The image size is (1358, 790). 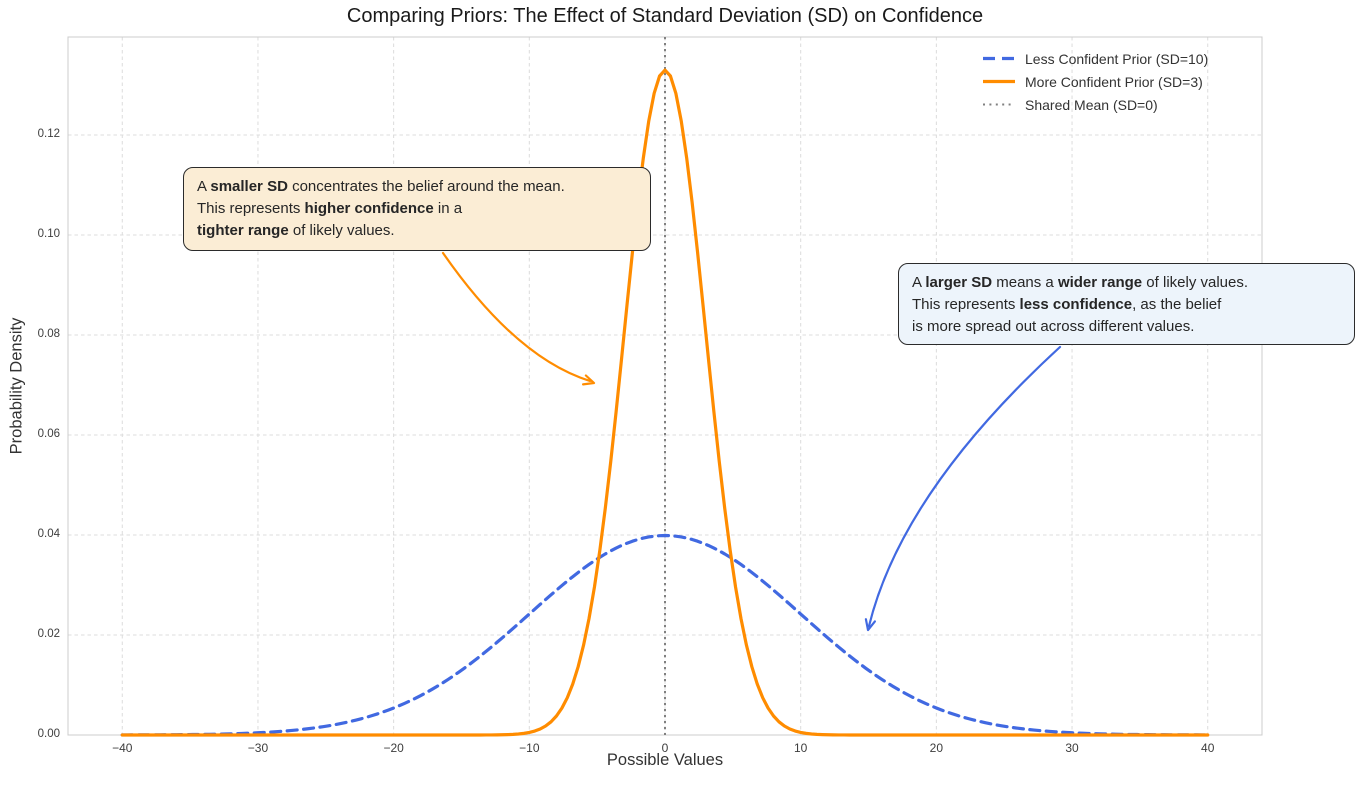 I want to click on annotation-arrowhead-larger-sd-icon, so click(x=870, y=625).